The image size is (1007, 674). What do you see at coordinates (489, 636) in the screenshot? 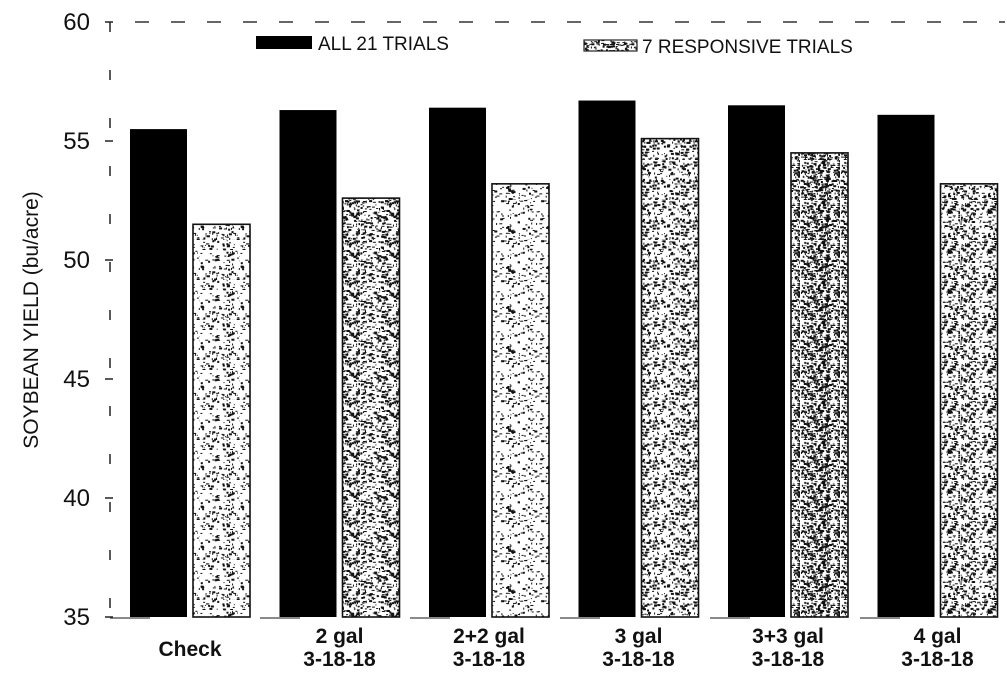
I see `category-label: 2+2 gal` at bounding box center [489, 636].